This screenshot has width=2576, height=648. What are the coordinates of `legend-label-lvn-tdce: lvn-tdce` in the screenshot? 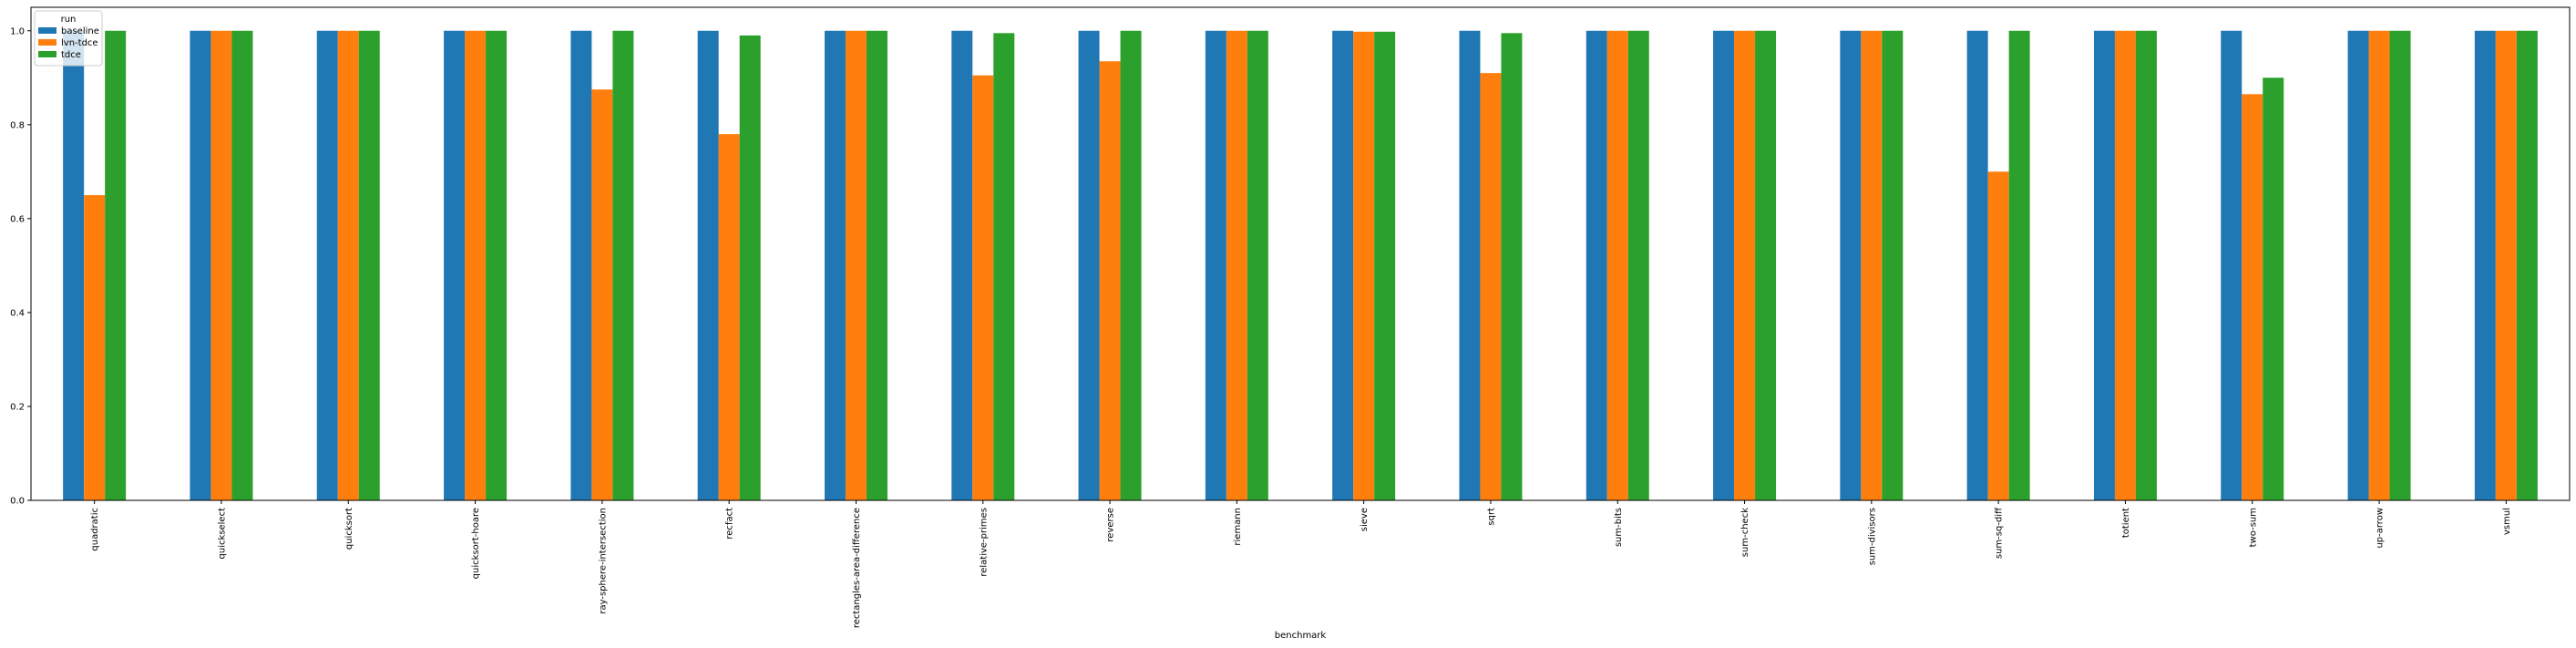 It's located at (79, 43).